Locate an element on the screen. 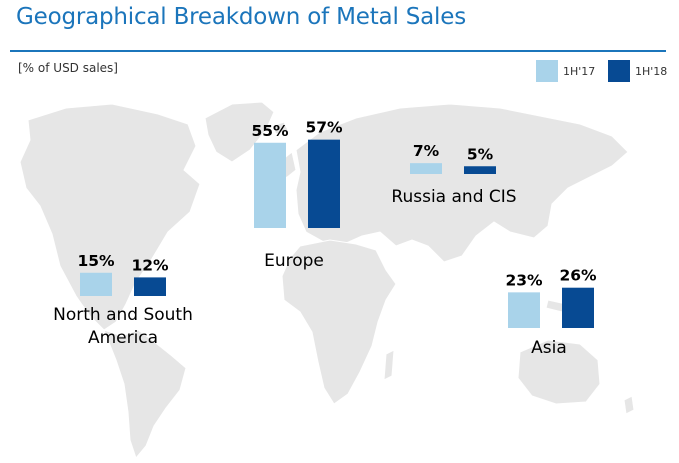 This screenshot has height=463, width=679. value-label-north-and-south-america-1h-18: 12% is located at coordinates (150, 265).